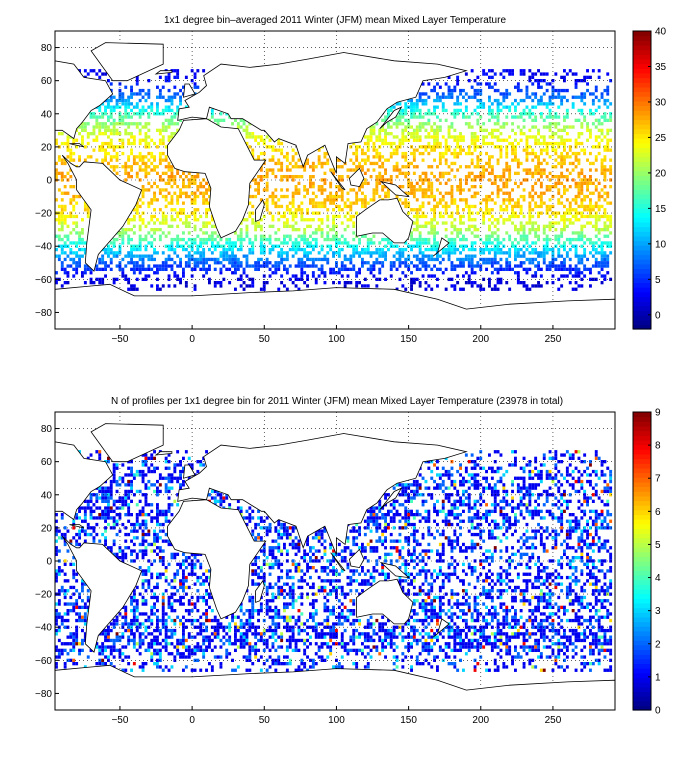 The height and width of the screenshot is (760, 696). Describe the element at coordinates (356, 177) in the screenshot. I see `coastline` at that location.